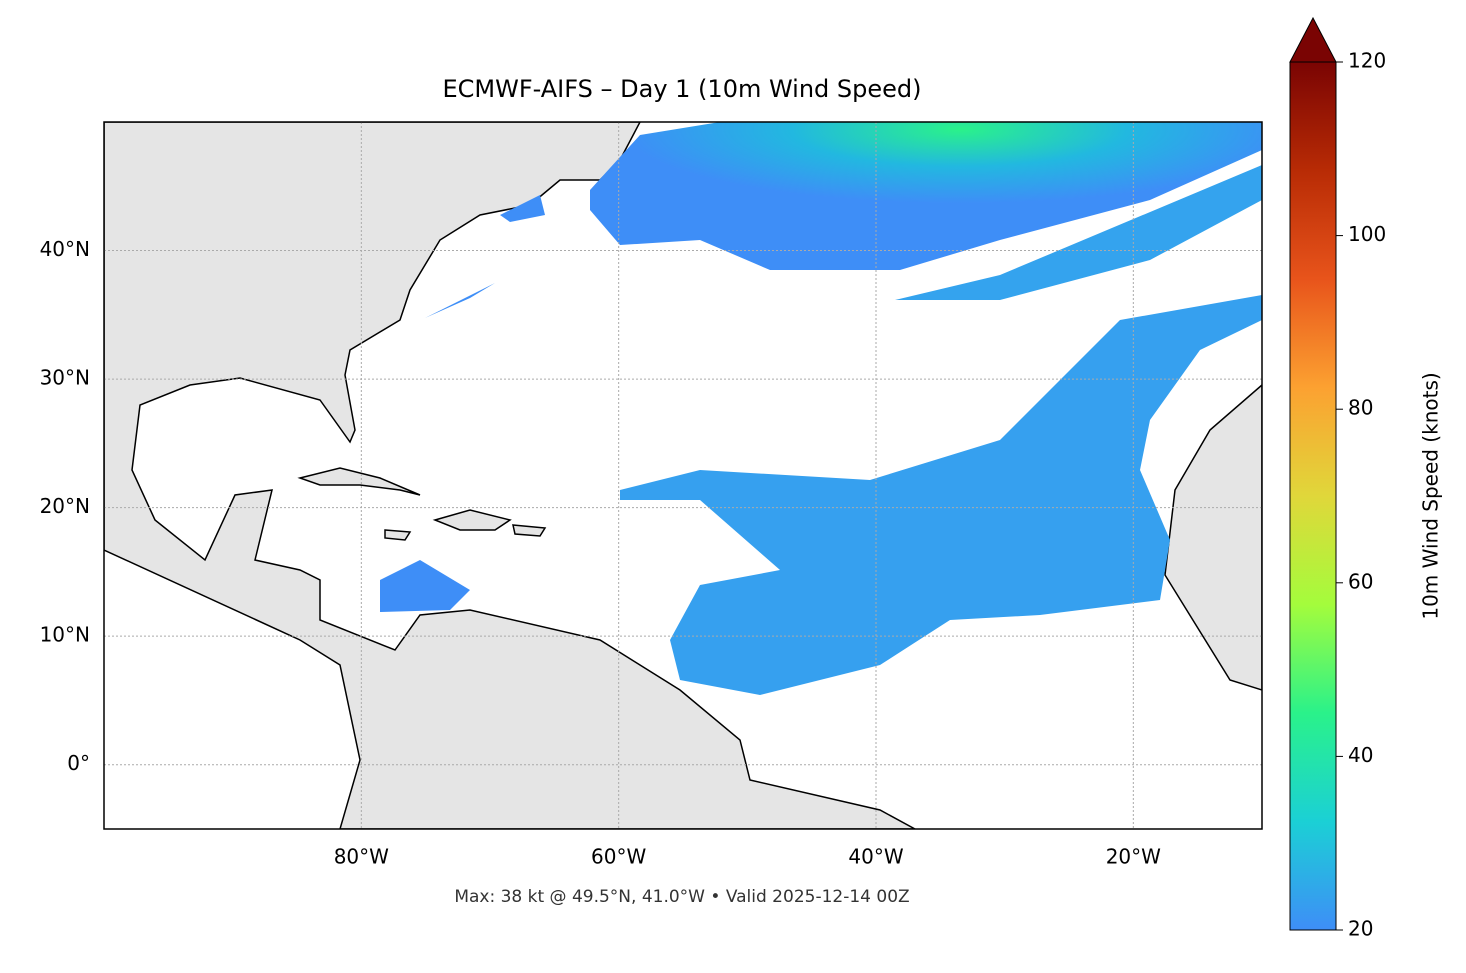 The height and width of the screenshot is (973, 1466). I want to click on y-tick-label: 40°N, so click(65, 249).